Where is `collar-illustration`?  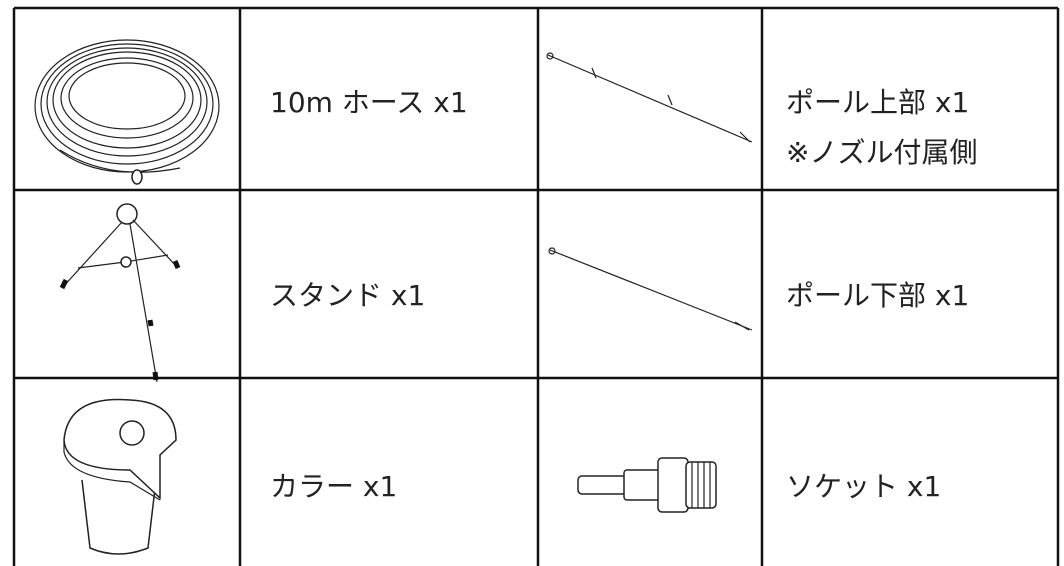
collar-illustration is located at coordinates (120, 476).